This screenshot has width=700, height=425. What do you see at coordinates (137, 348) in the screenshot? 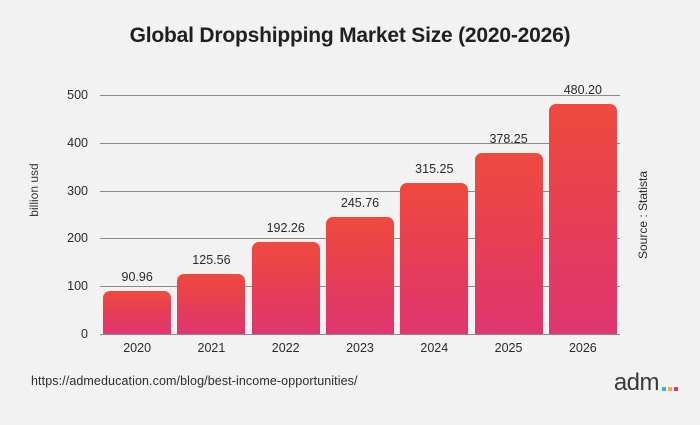
I see `x-tick-label: 2020` at bounding box center [137, 348].